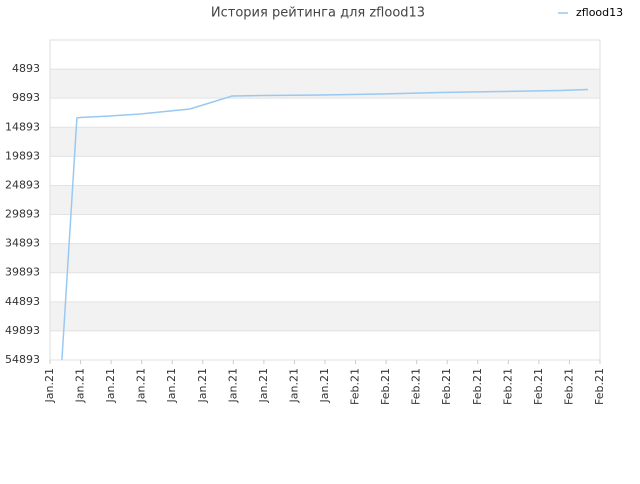 The image size is (640, 484). Describe the element at coordinates (22, 243) in the screenshot. I see `y-tick-label: 34893` at that location.